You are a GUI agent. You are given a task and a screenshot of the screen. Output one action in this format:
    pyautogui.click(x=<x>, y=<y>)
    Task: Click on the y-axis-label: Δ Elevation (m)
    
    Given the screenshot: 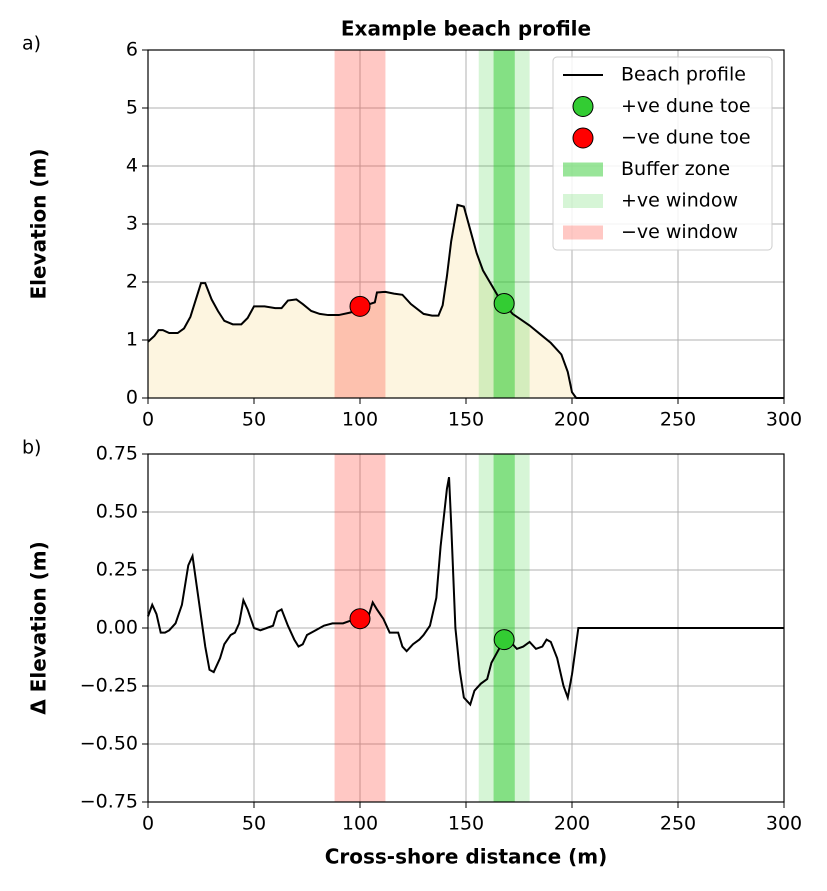 What is the action you would take?
    pyautogui.click(x=39, y=628)
    